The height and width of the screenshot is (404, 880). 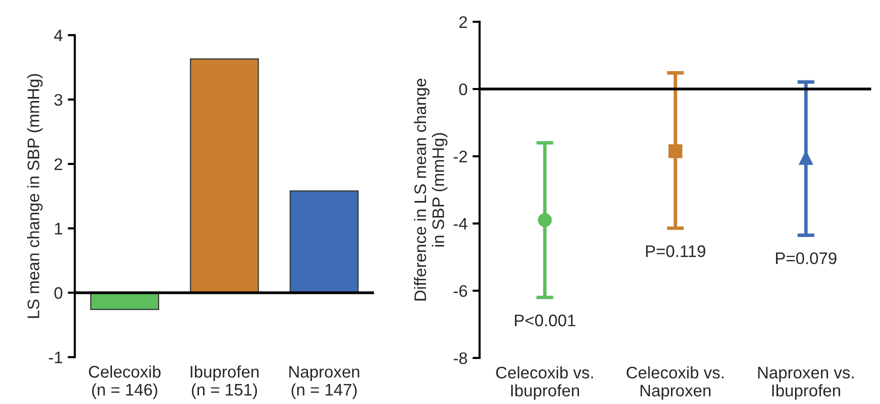 I want to click on y-axis-title: Difference in LS mean change in SBP (mmHg), so click(x=431, y=189).